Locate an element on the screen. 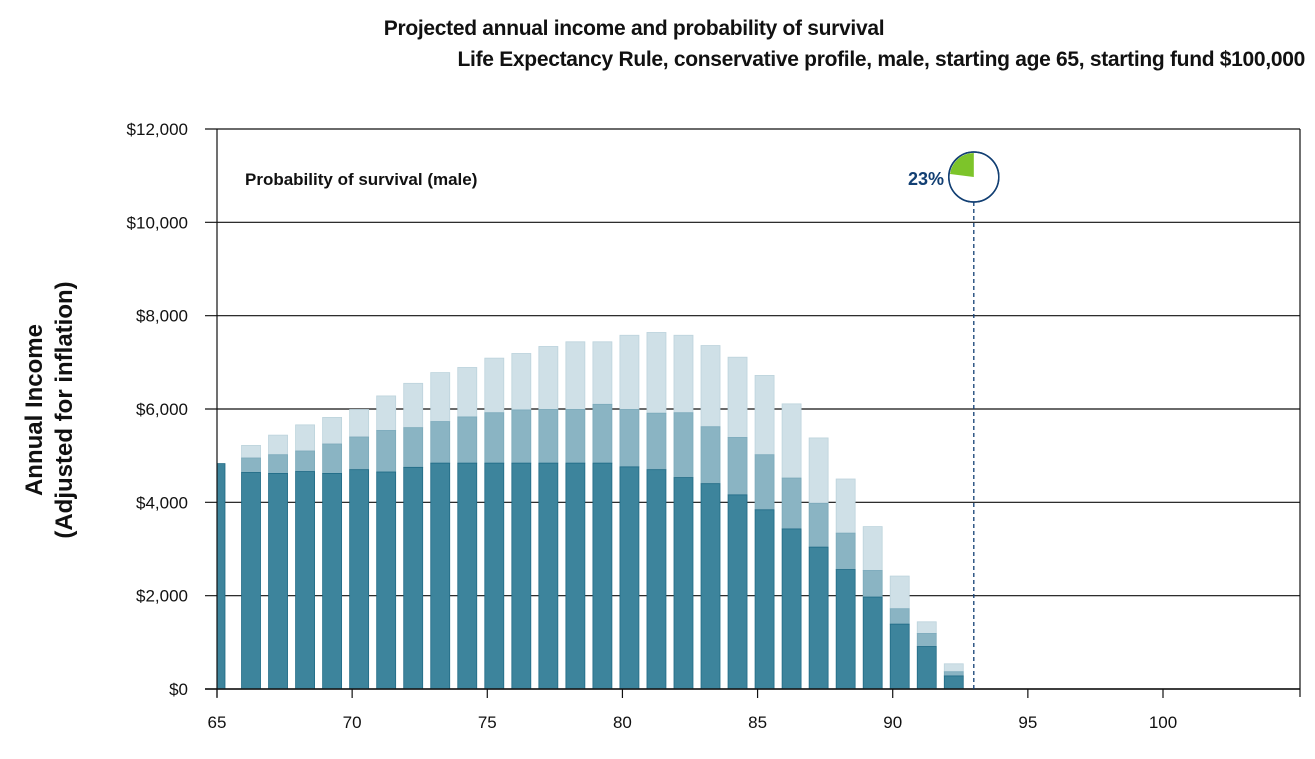 The height and width of the screenshot is (759, 1315). x-tick-label: 85 is located at coordinates (757, 722).